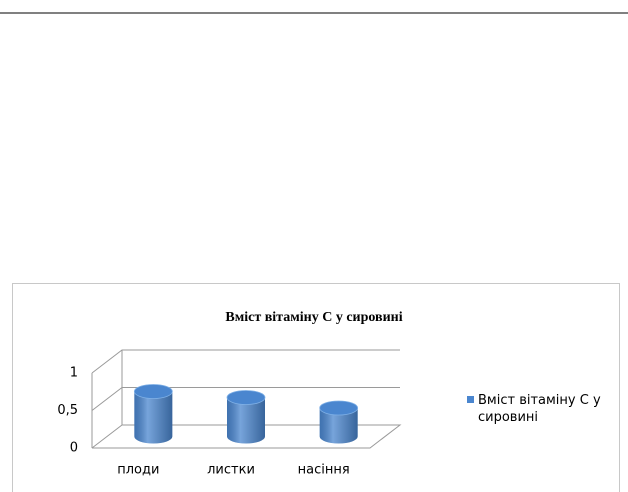  Describe the element at coordinates (231, 470) in the screenshot. I see `x-tick-label: листки` at that location.